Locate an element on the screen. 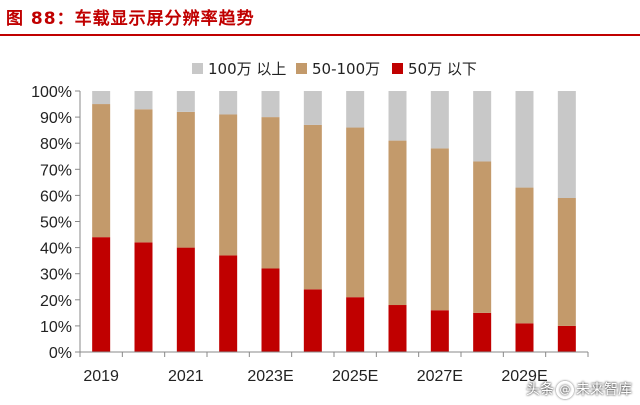 The image size is (640, 405). bar-segment-2026E-100万以上 is located at coordinates (397, 116).